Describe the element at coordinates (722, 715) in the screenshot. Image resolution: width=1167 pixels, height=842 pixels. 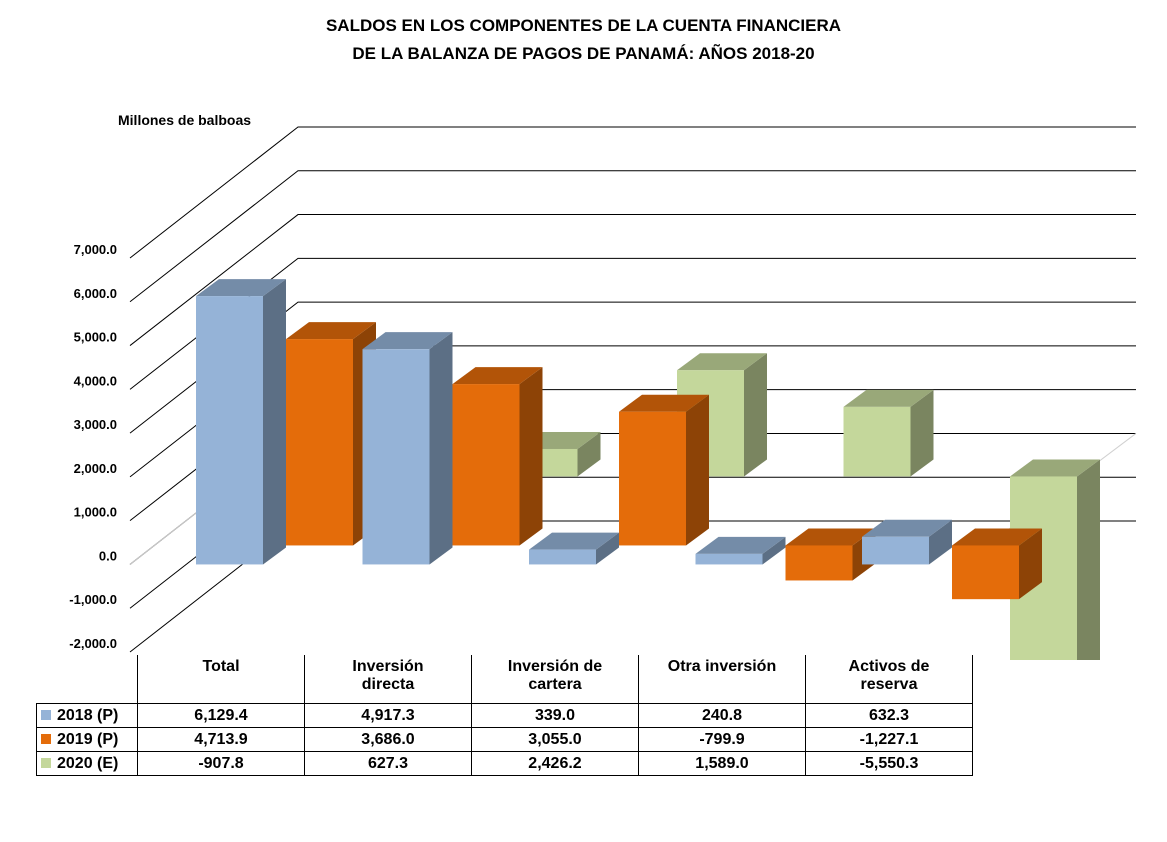
I see `table-cell: 240.8` at that location.